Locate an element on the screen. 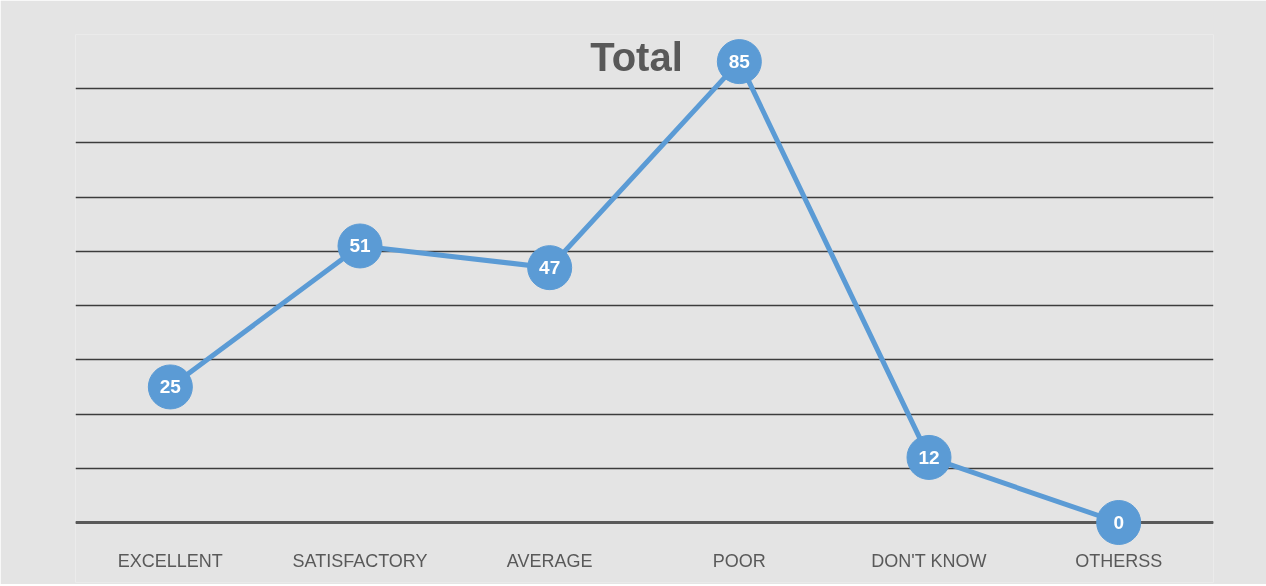 This screenshot has width=1266, height=586. data-label: 85 is located at coordinates (739, 62).